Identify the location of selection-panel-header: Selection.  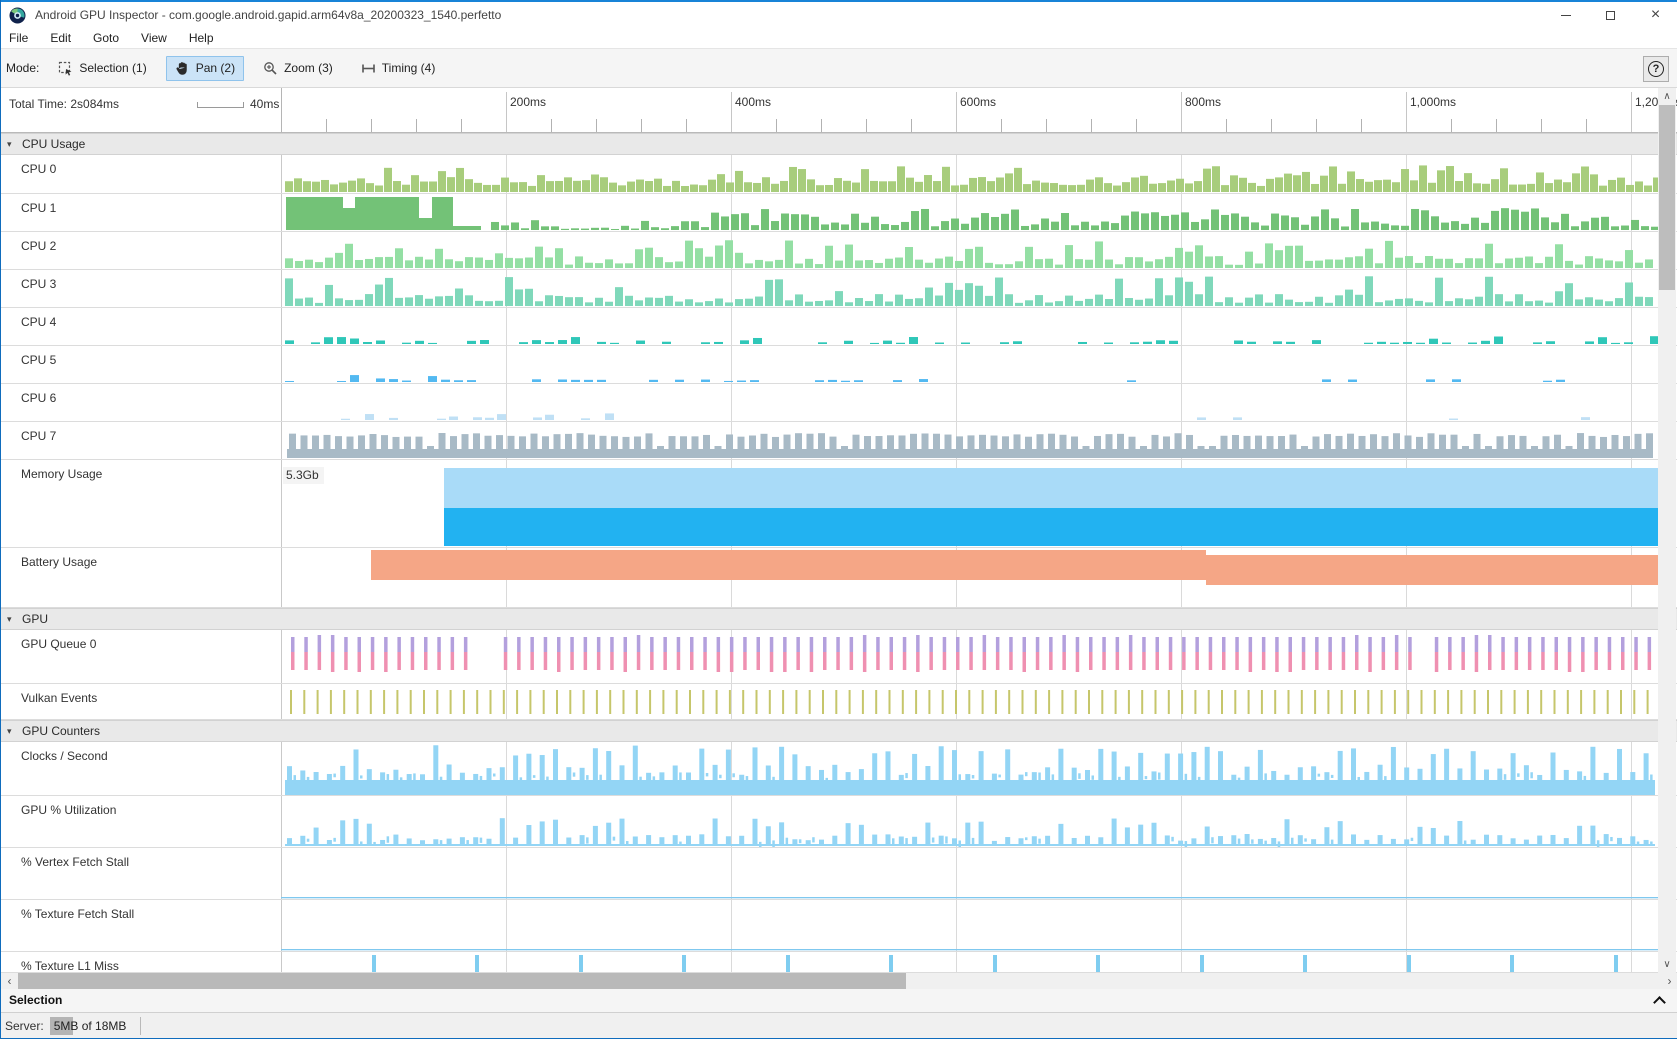
(839, 1001).